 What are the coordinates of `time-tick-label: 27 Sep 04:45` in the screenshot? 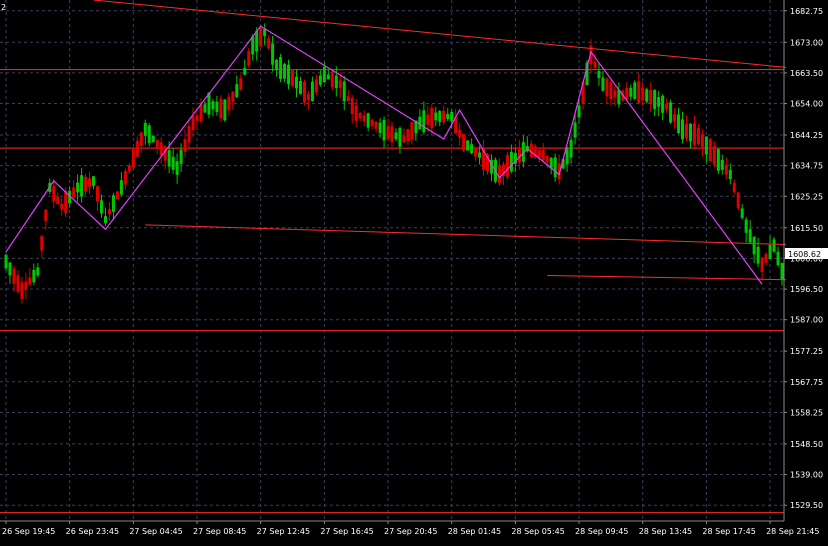 It's located at (155, 531).